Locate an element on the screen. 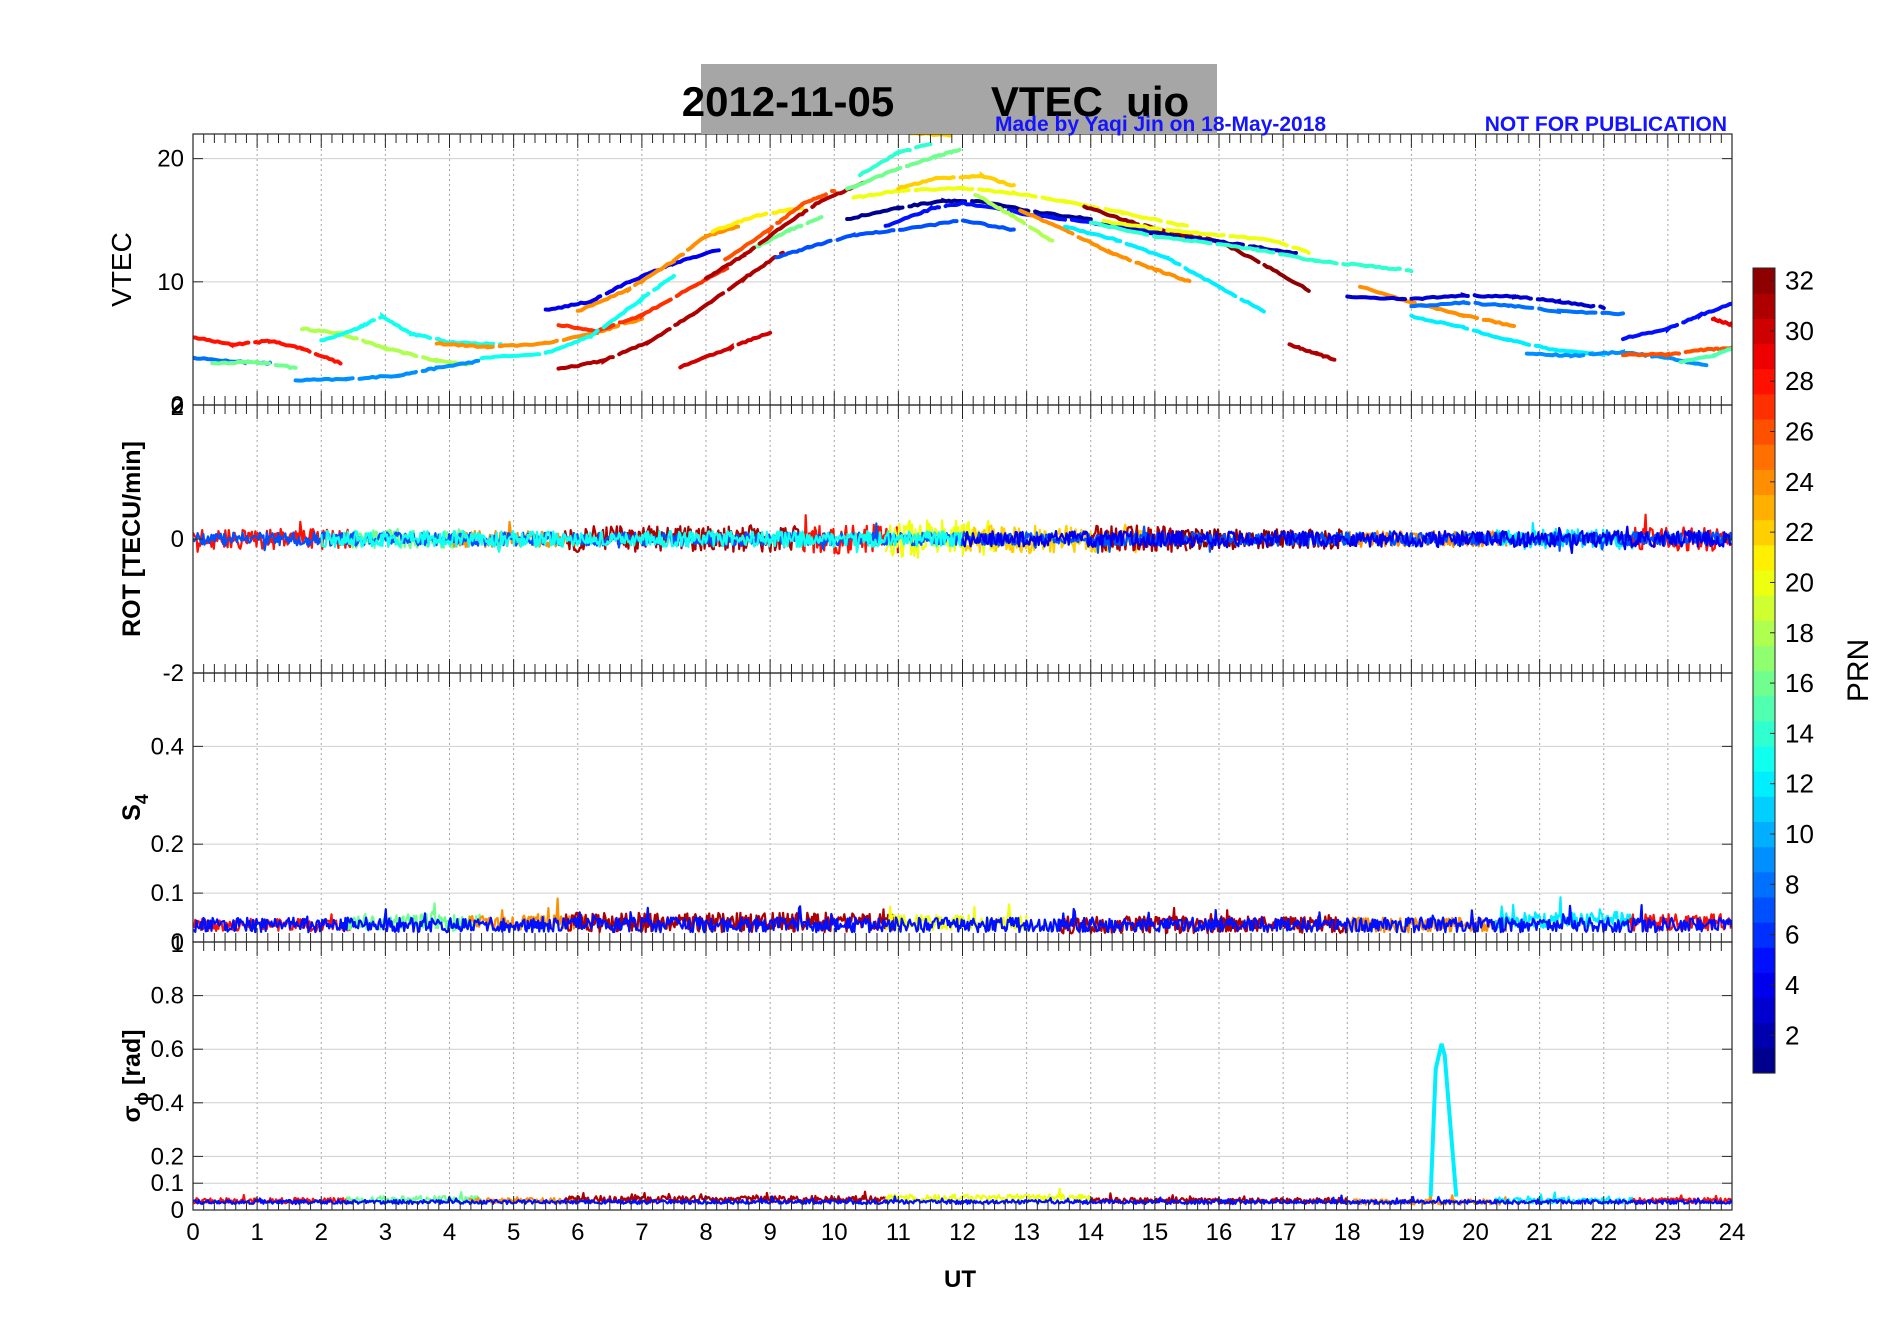 Image resolution: width=1902 pixels, height=1335 pixels. colorbar-tick-label: 6 is located at coordinates (1792, 935).